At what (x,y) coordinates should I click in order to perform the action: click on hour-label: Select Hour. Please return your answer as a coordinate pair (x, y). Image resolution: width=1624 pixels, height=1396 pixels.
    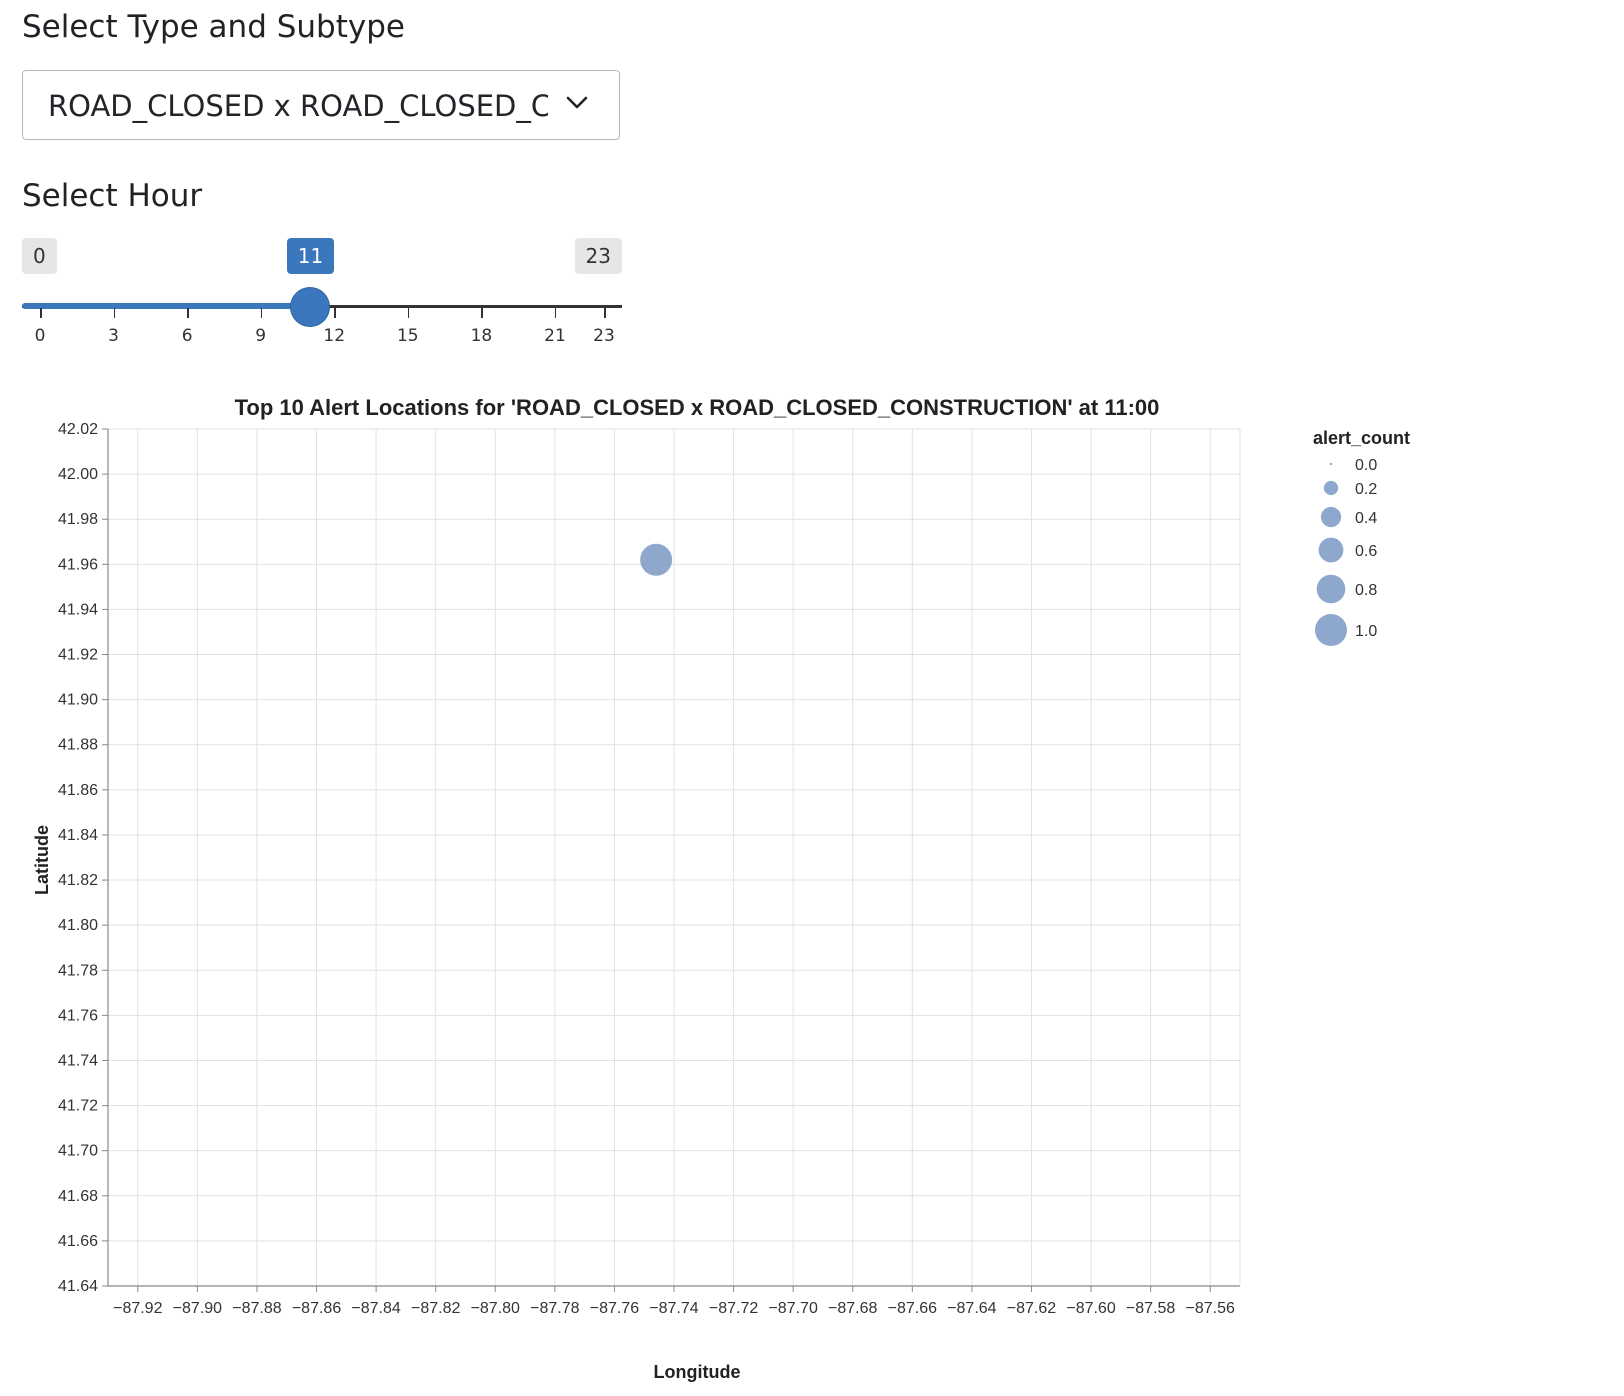
    Looking at the image, I should click on (112, 196).